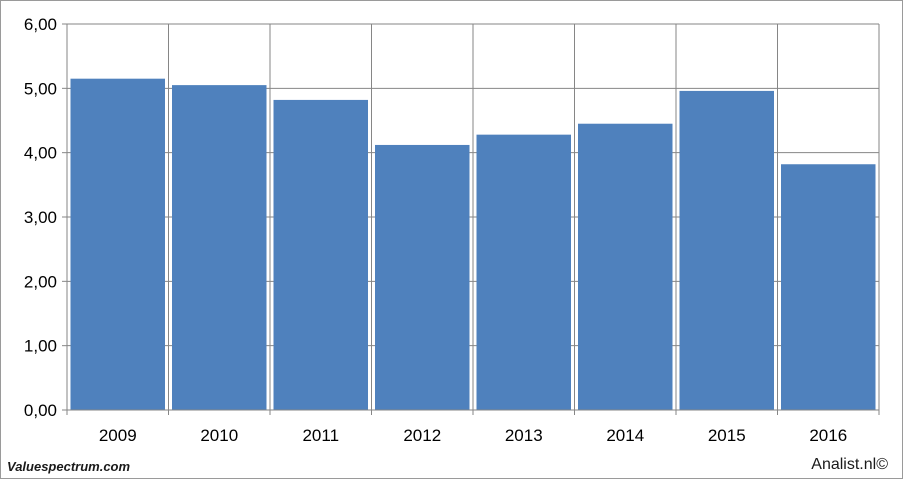  Describe the element at coordinates (118, 435) in the screenshot. I see `x-tick-label: 2009` at that location.